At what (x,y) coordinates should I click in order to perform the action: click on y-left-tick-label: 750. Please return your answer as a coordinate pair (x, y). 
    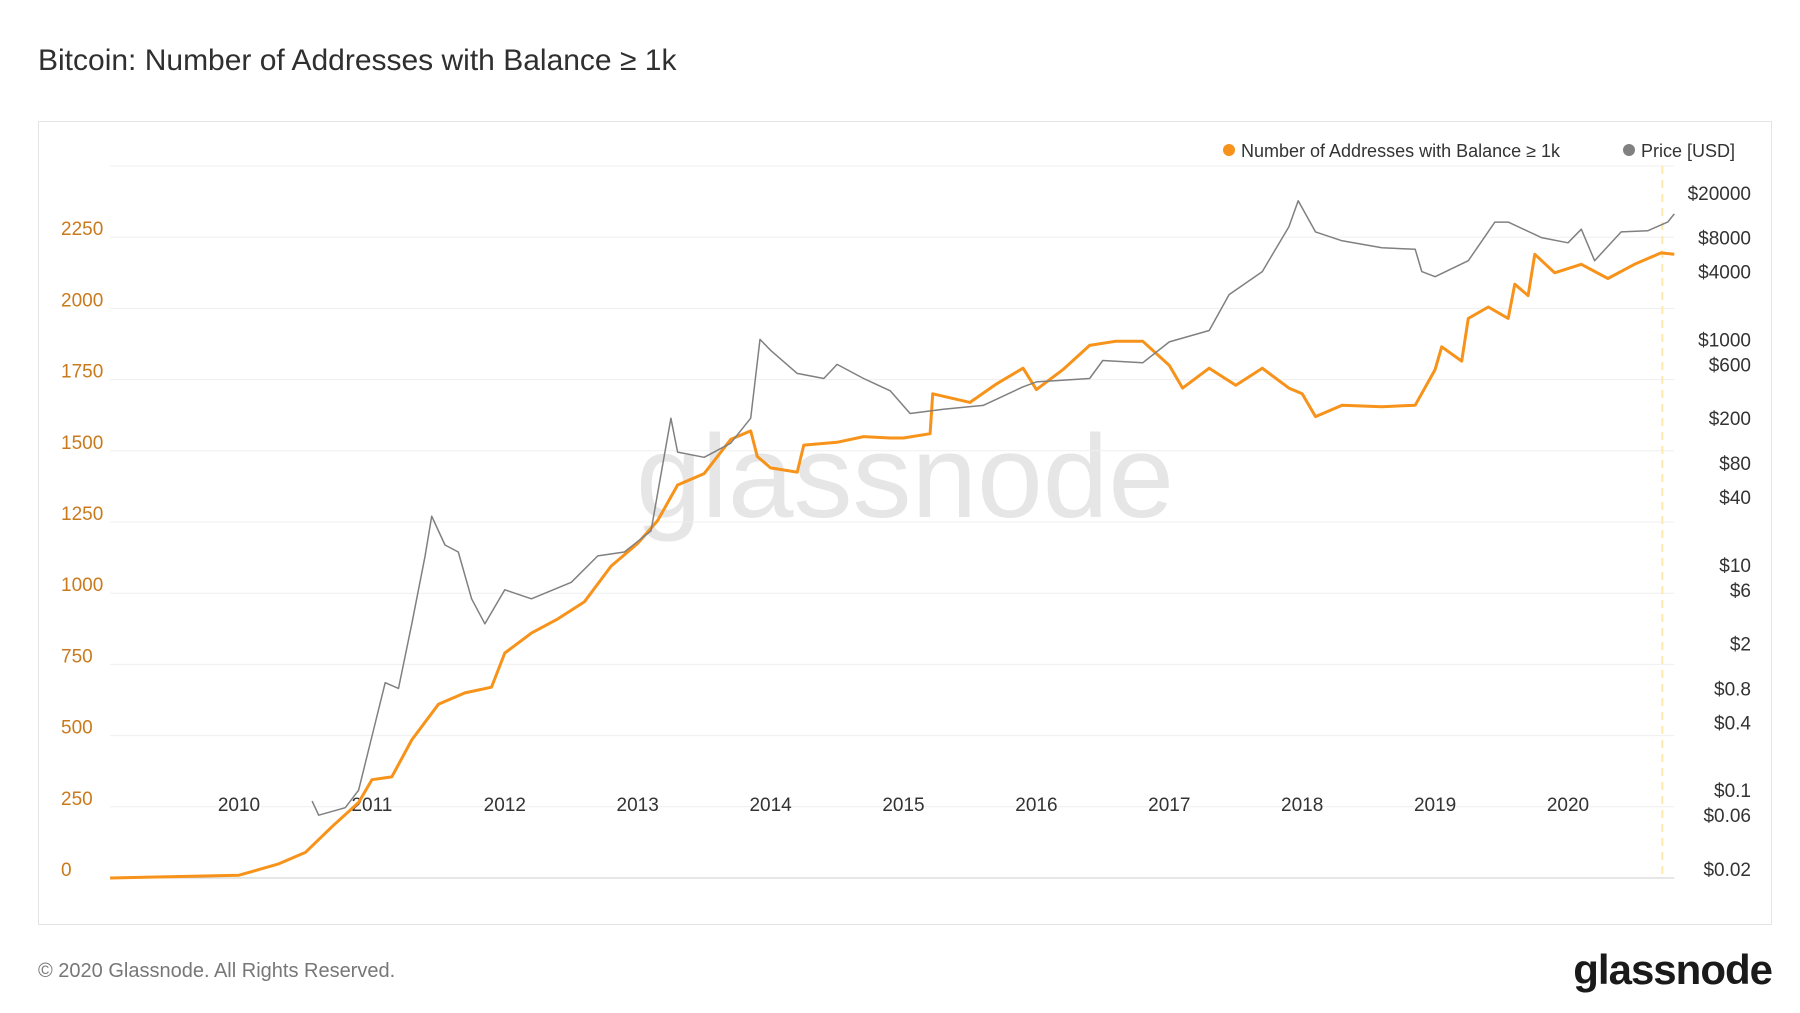
    Looking at the image, I should click on (77, 656).